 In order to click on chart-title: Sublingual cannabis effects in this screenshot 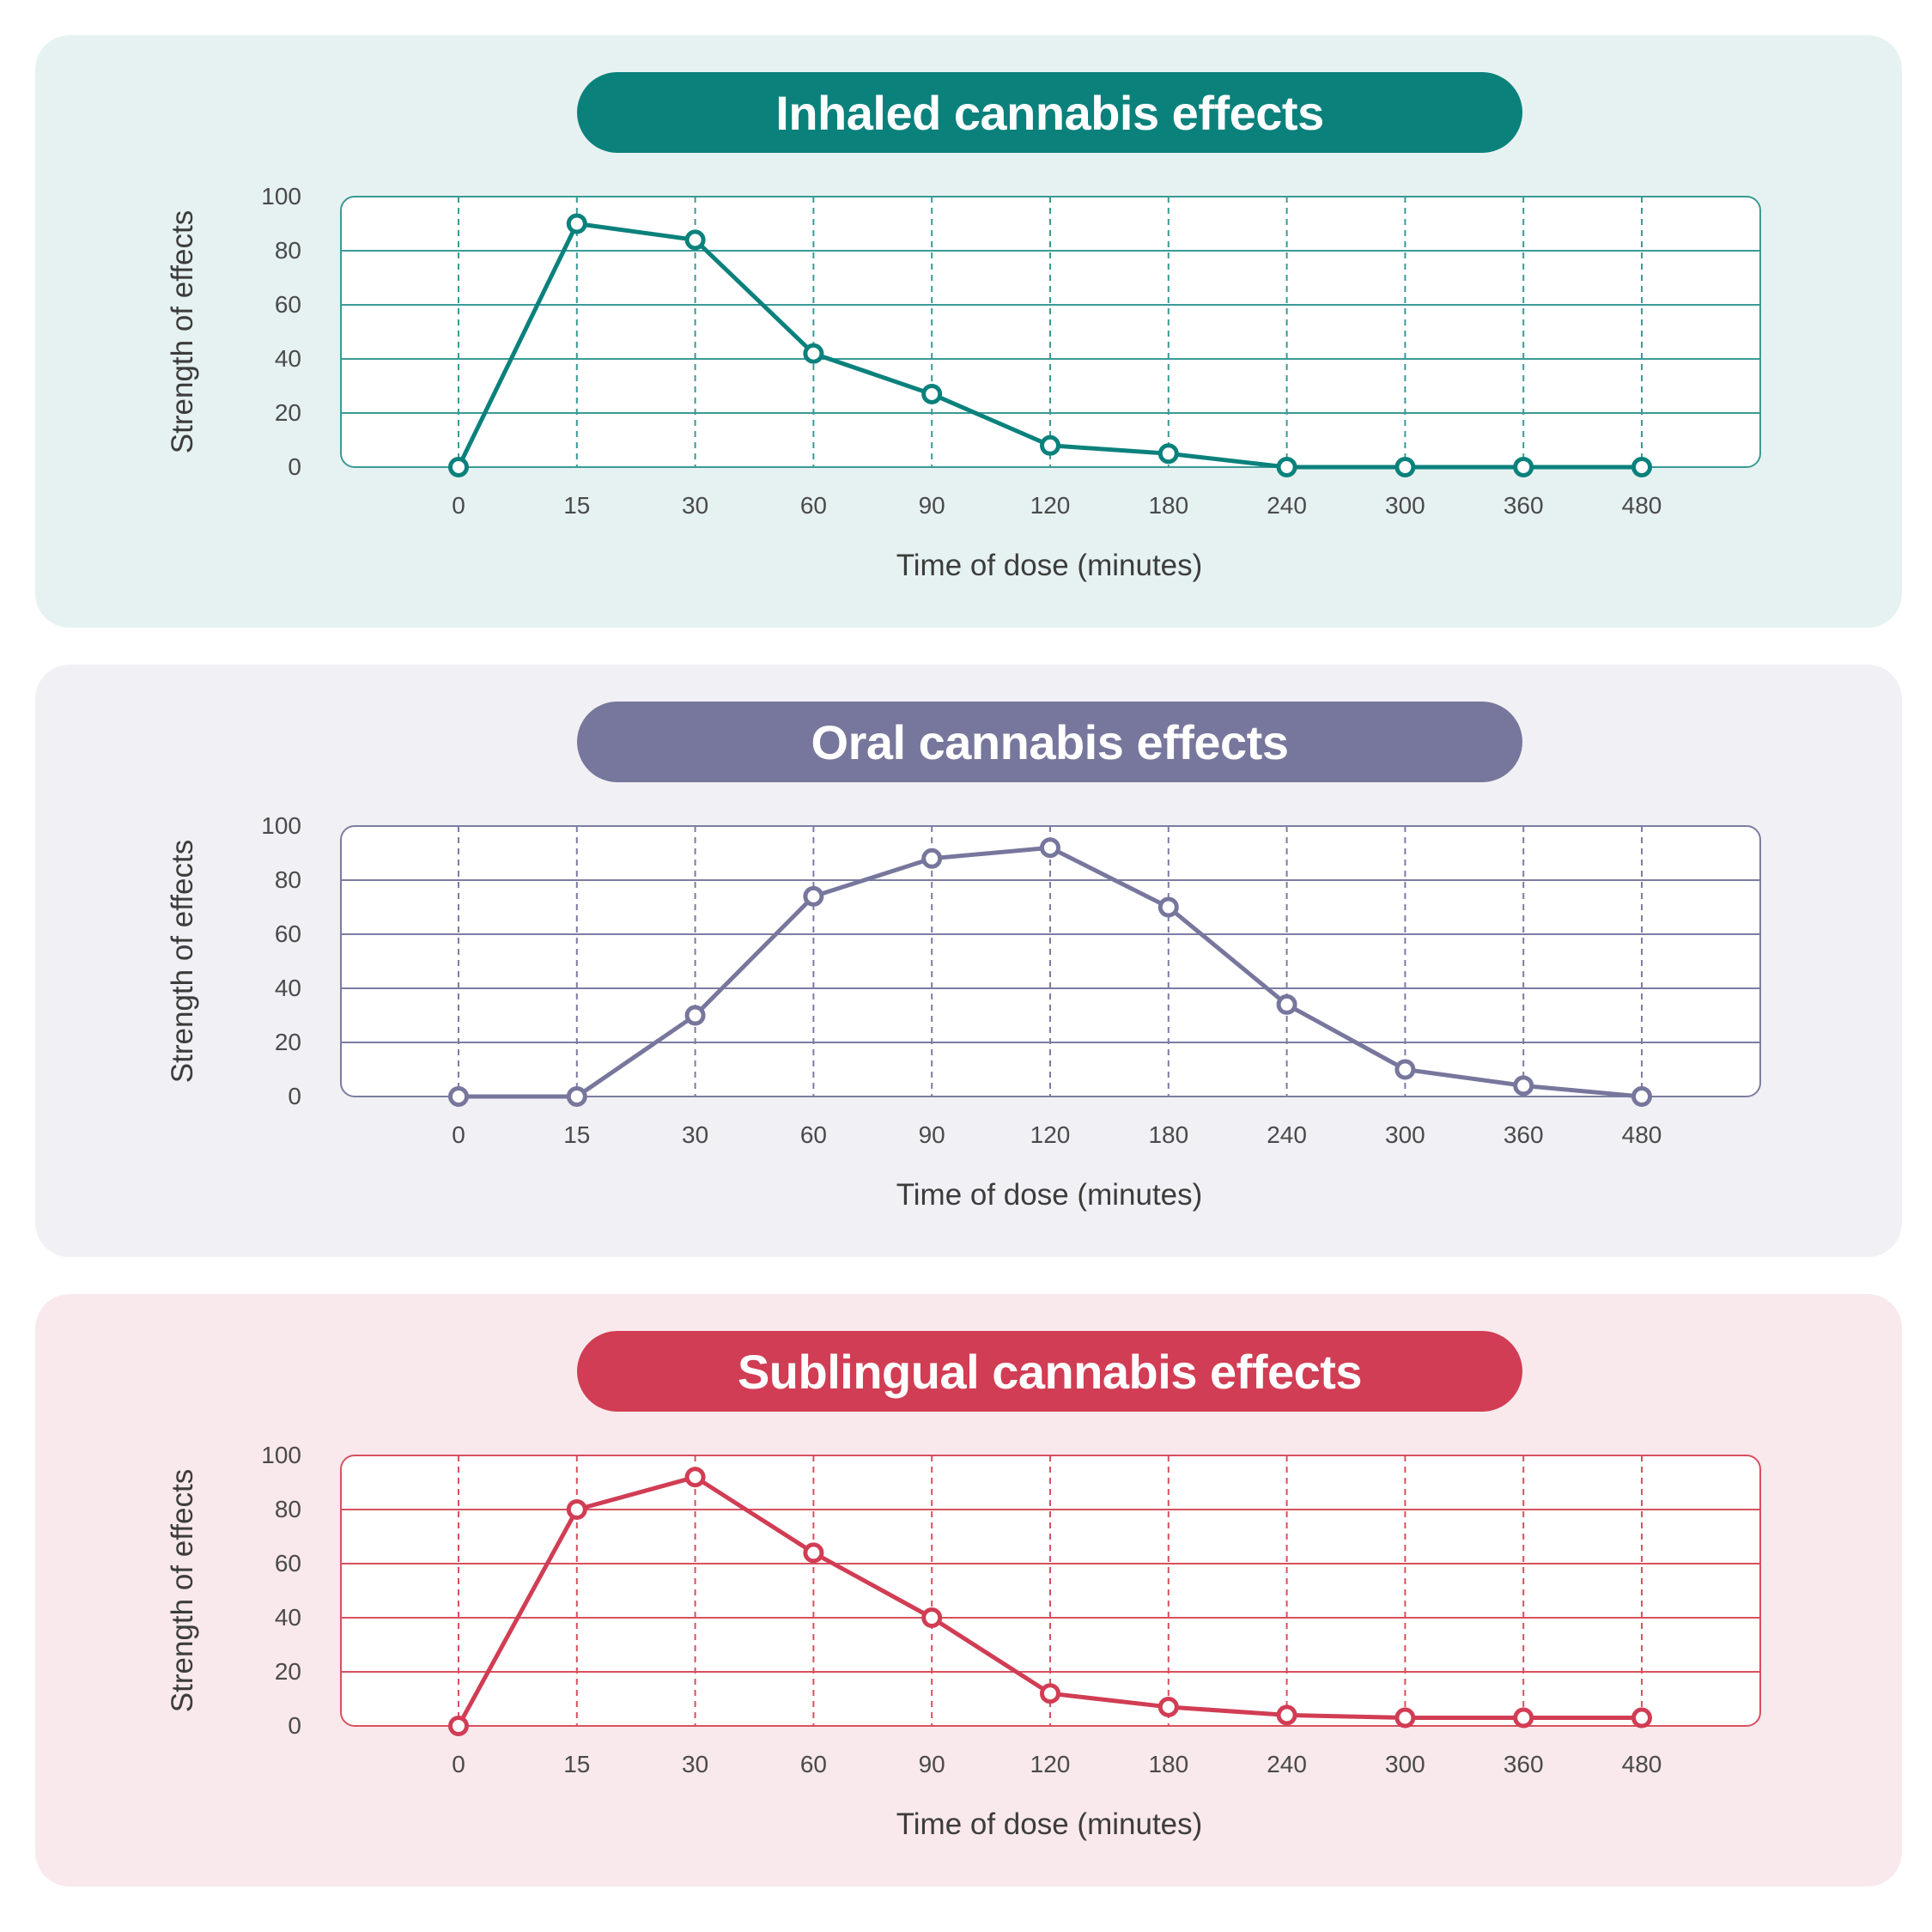, I will do `click(1049, 1371)`.